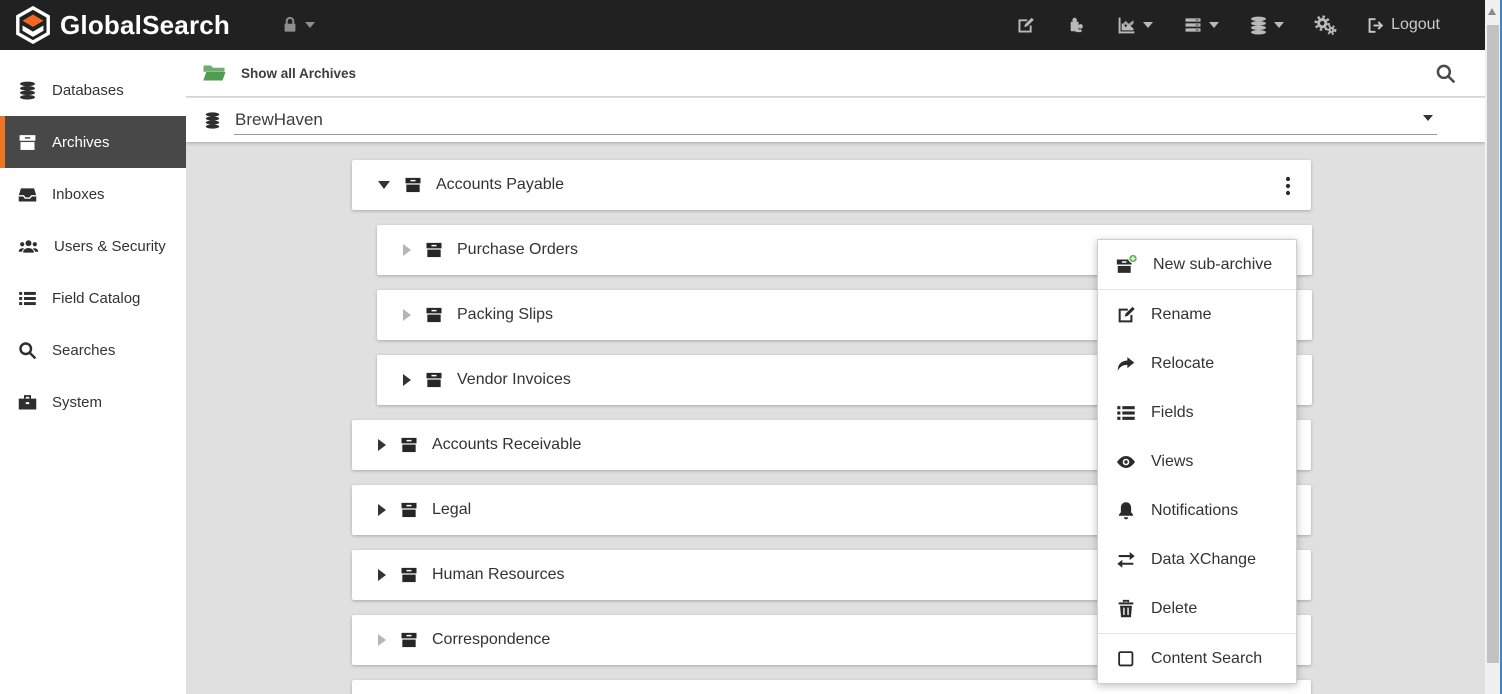  I want to click on selector-underline, so click(835, 134).